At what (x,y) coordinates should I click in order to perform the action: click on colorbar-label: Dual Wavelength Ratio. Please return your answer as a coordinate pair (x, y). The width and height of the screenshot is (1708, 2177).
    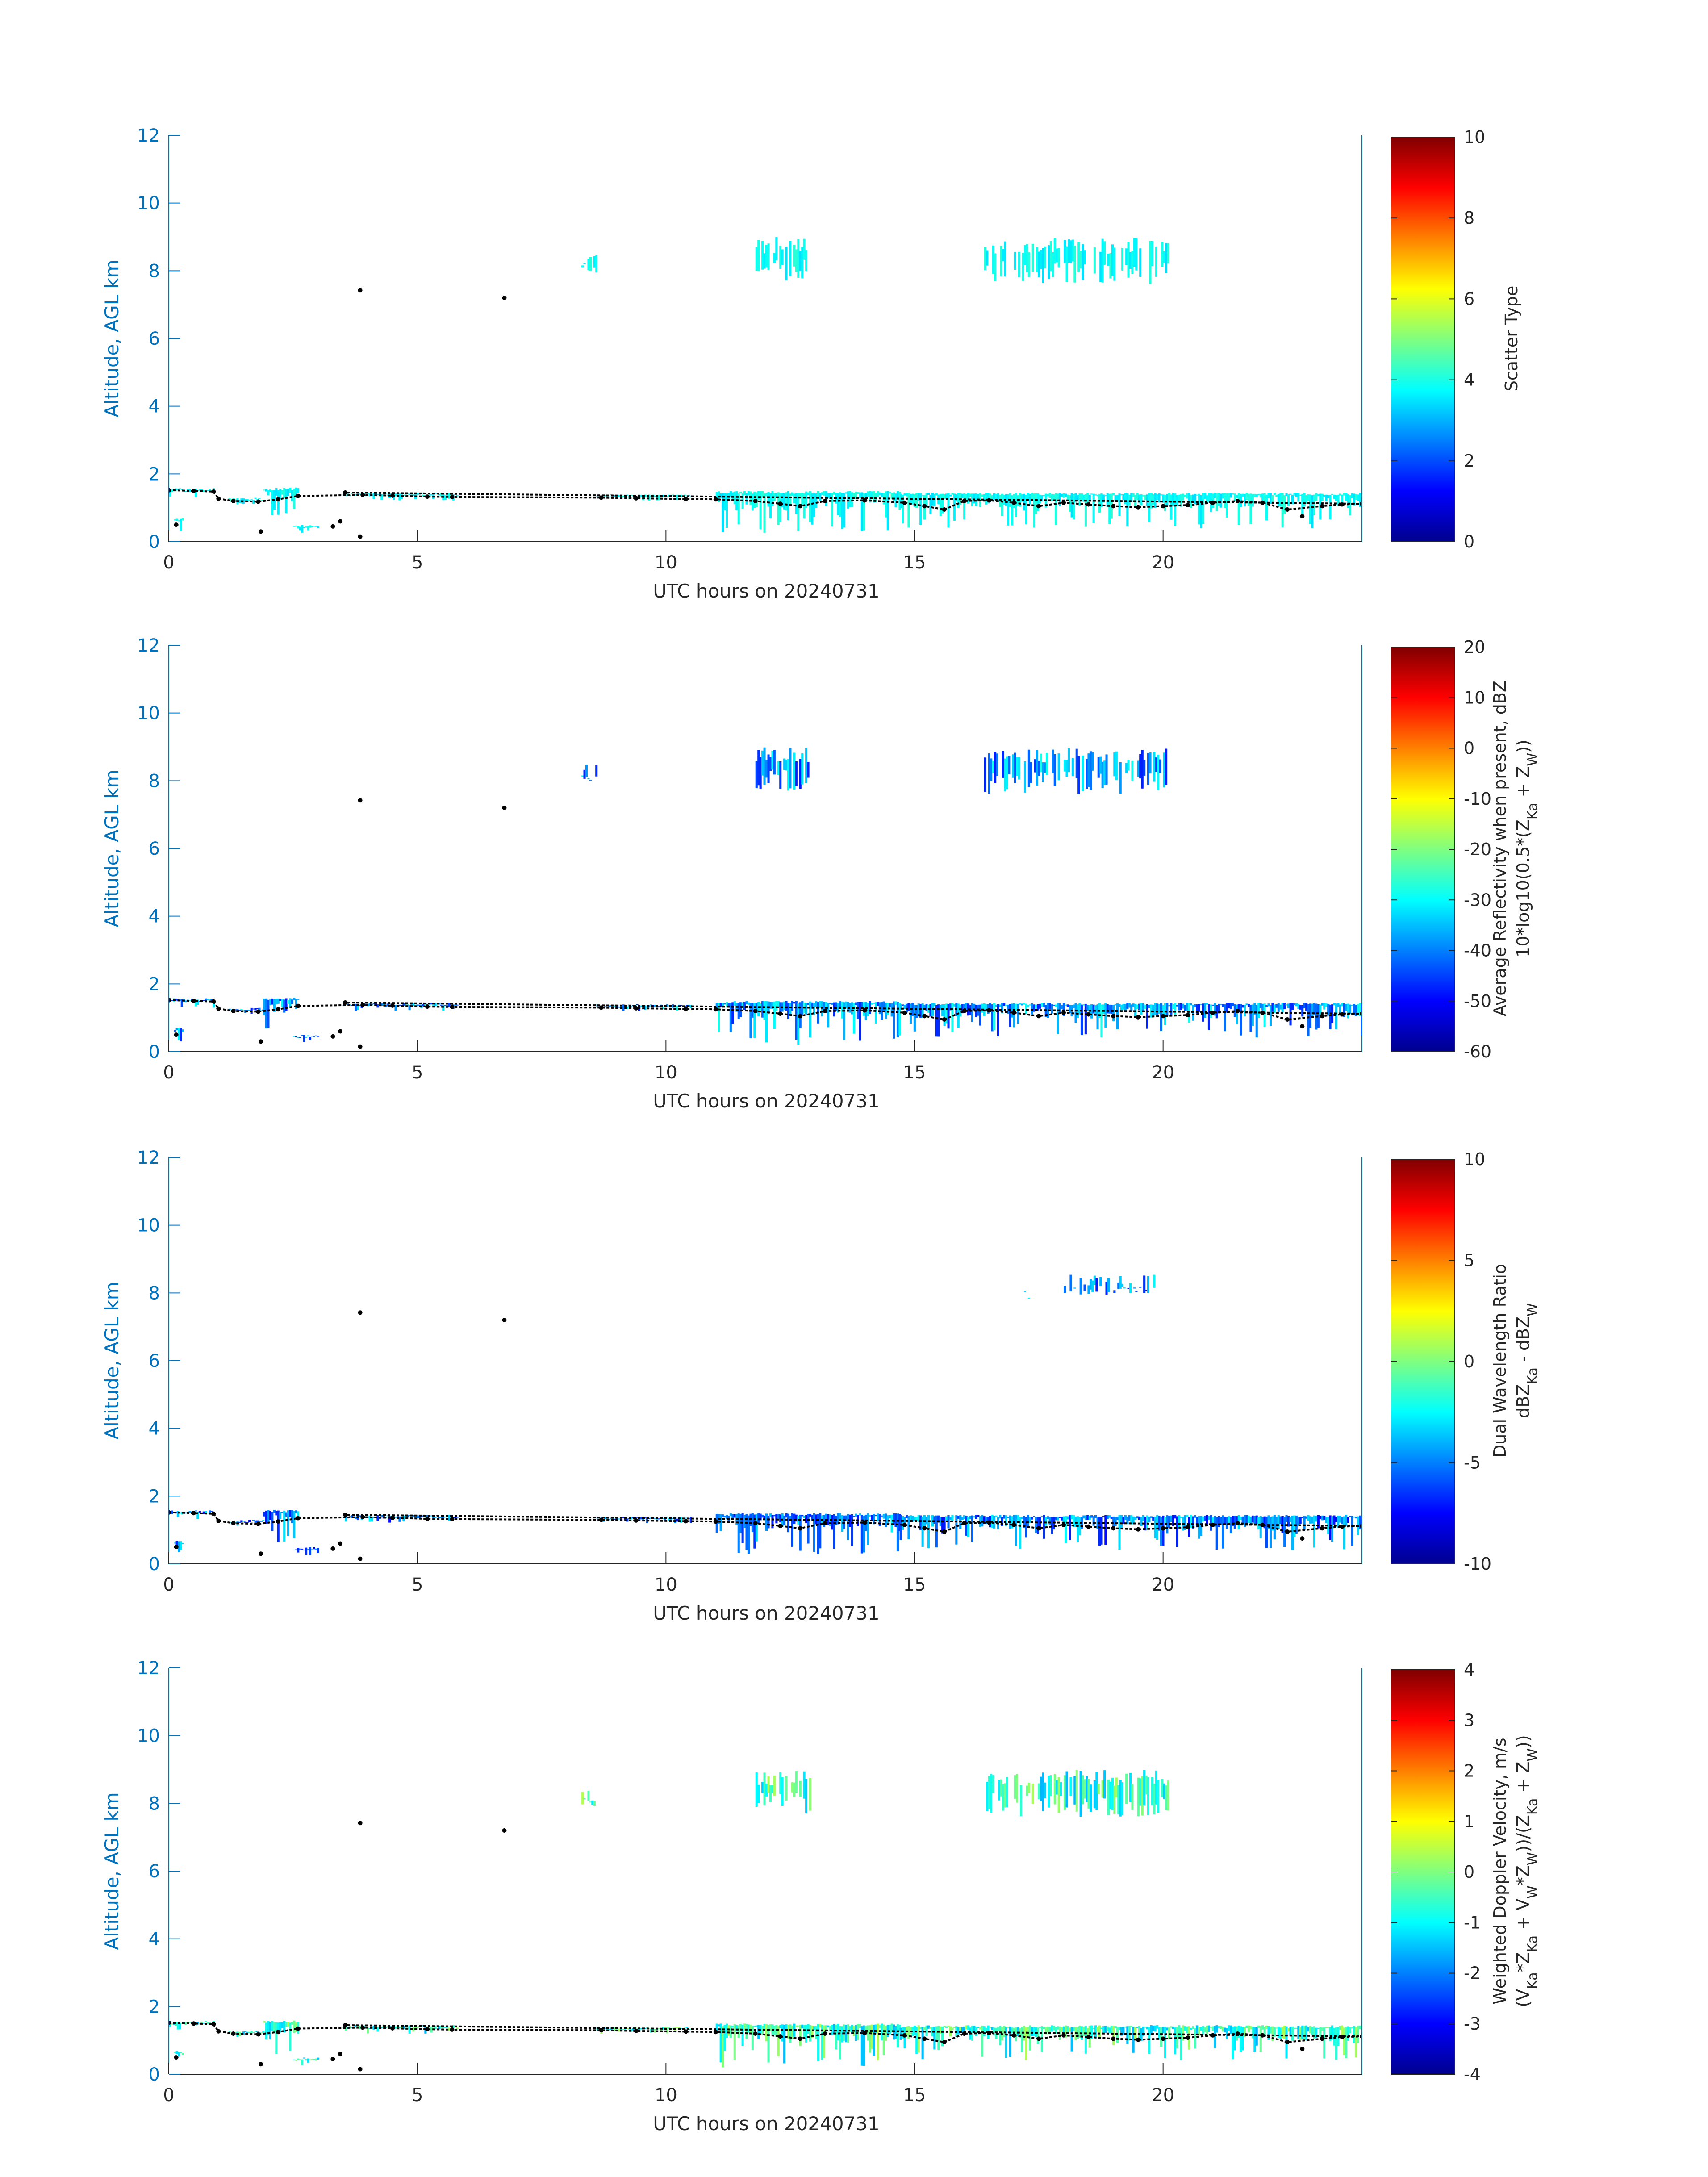
    Looking at the image, I should click on (1500, 1361).